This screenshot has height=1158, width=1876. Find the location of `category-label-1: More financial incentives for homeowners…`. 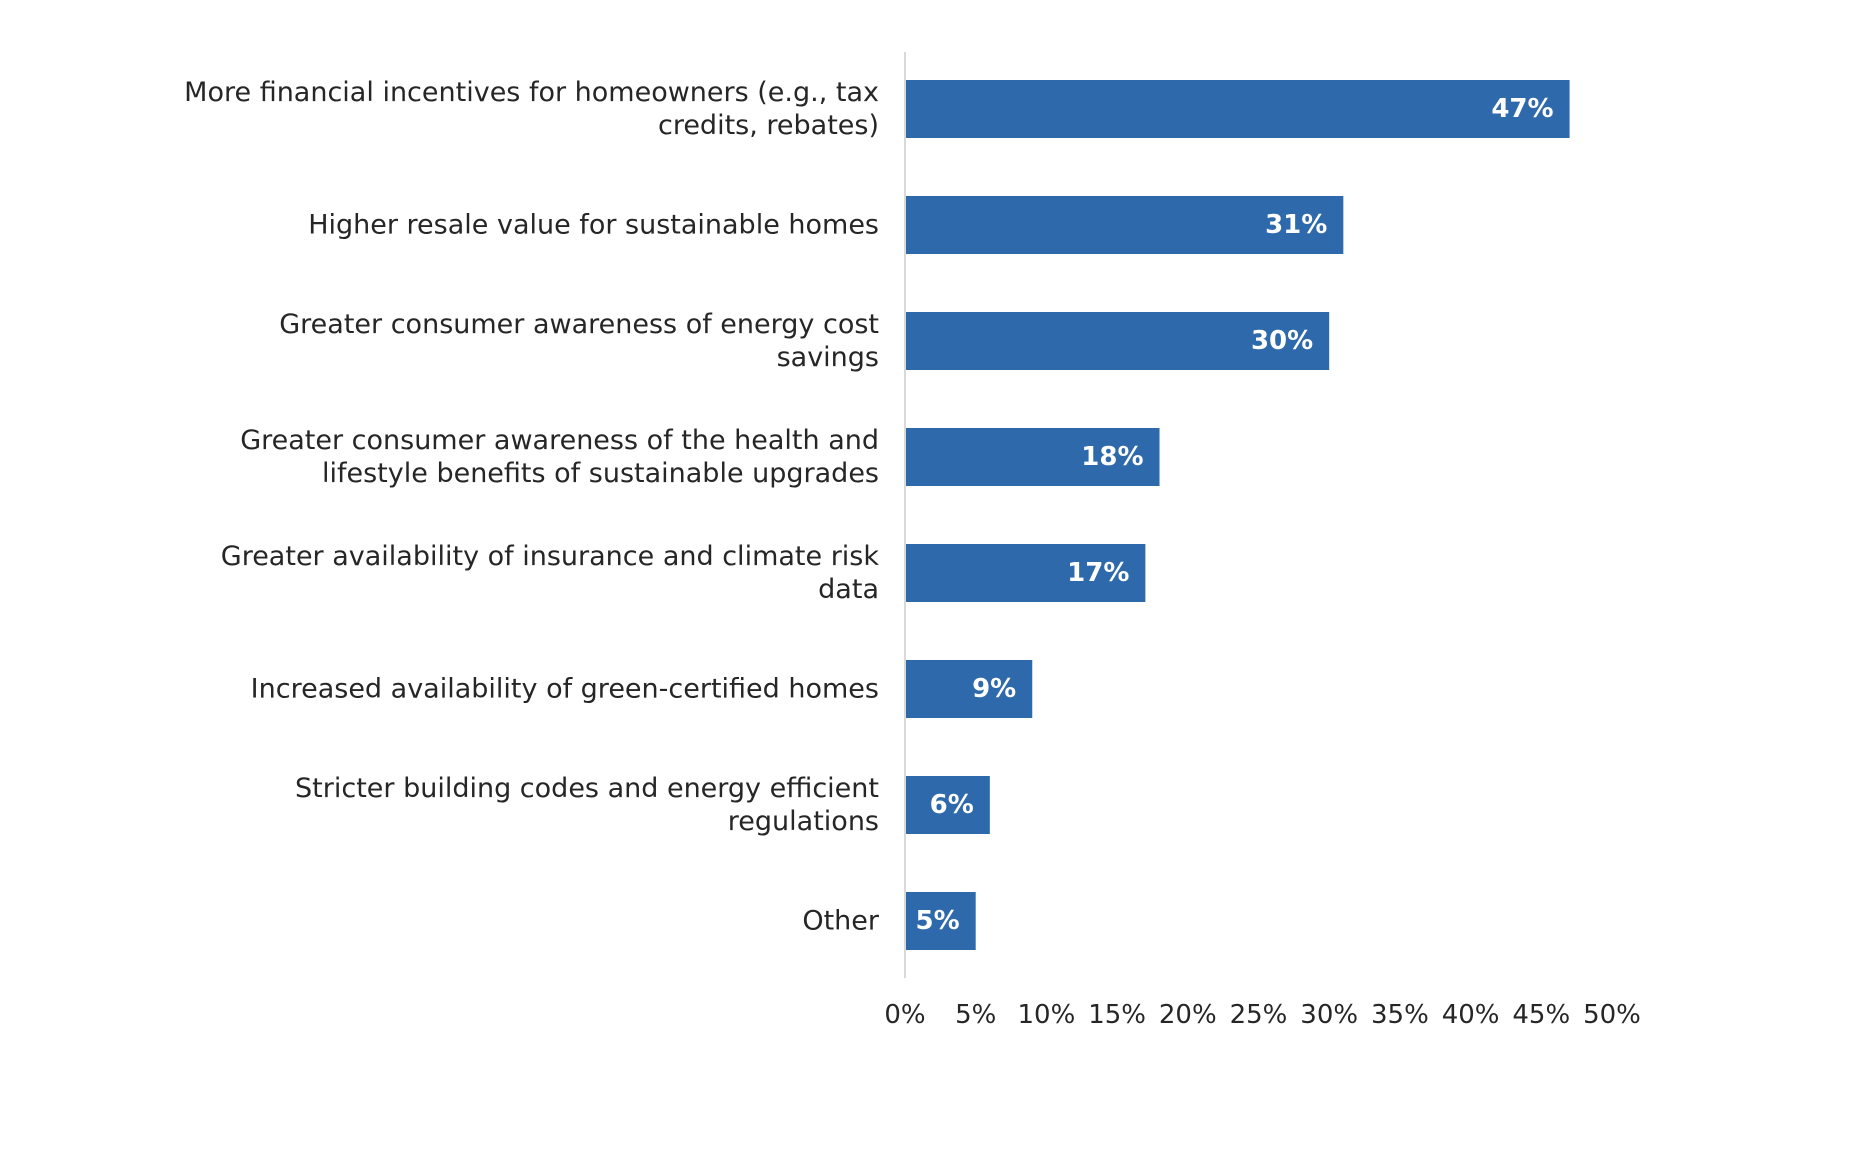

category-label-1: More financial incentives for homeowners… is located at coordinates (531, 109).